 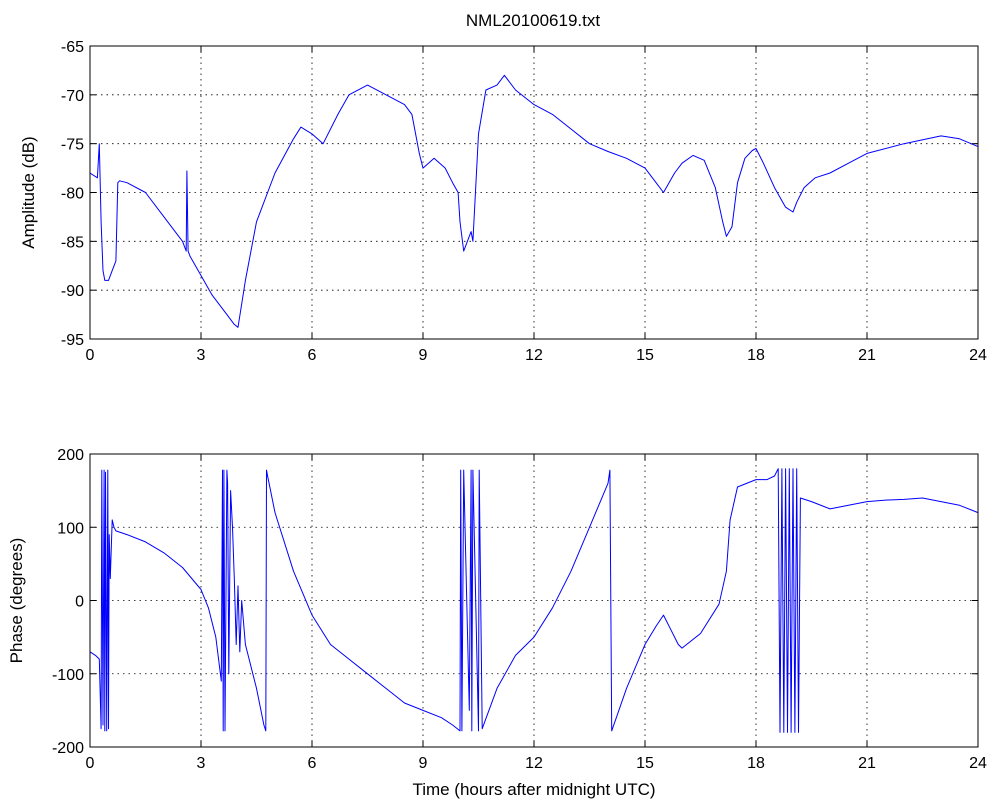 What do you see at coordinates (72, 340) in the screenshot?
I see `y-tick-label: -95` at bounding box center [72, 340].